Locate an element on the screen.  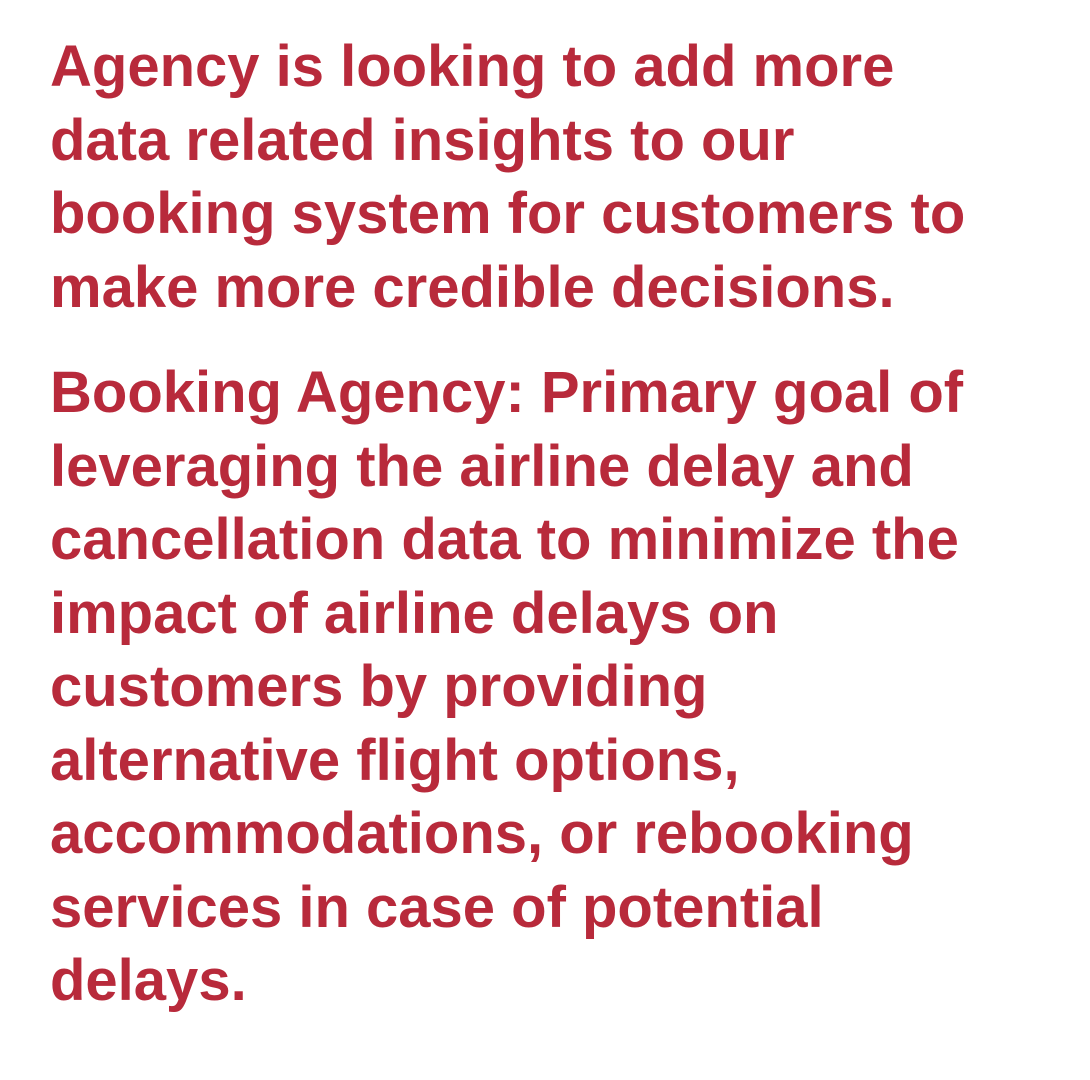
text-line: data related insights to our is located at coordinates (422, 140).